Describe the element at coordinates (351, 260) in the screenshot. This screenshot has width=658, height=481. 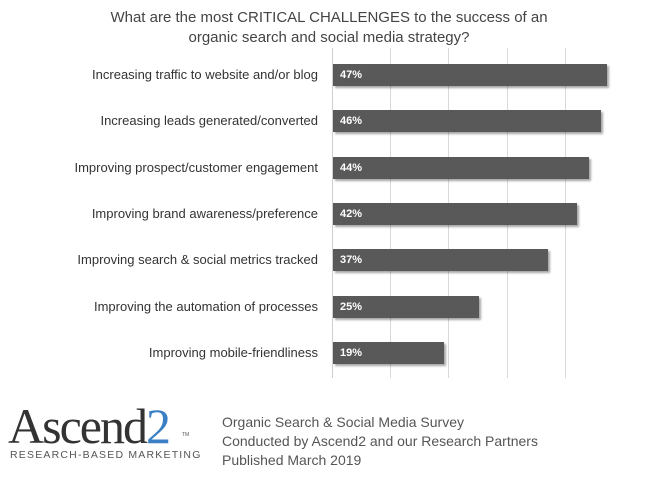
I see `value-label: 37%` at that location.